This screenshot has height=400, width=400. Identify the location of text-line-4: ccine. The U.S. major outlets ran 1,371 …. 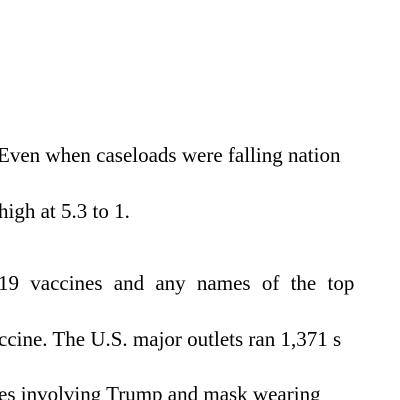
(170, 339).